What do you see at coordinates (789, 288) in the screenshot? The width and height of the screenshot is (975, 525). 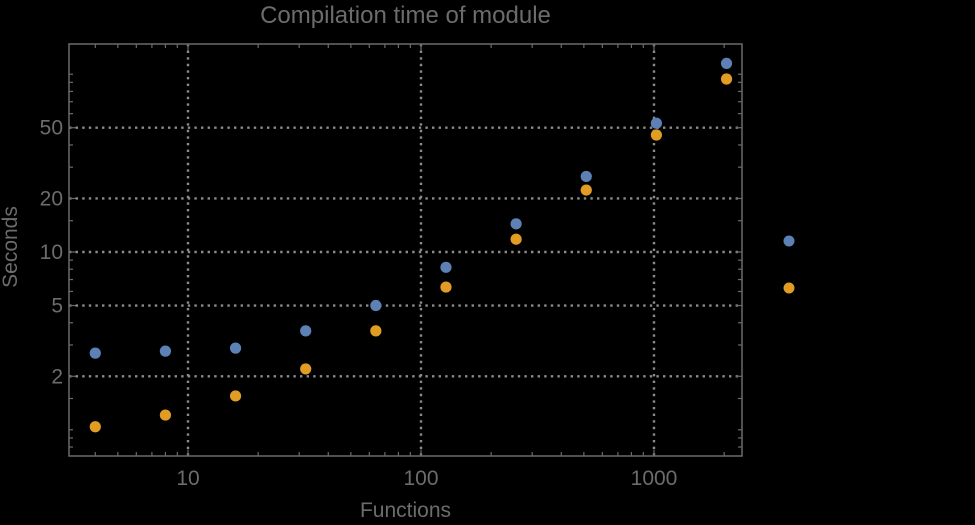 I see `legend-marker-orange` at bounding box center [789, 288].